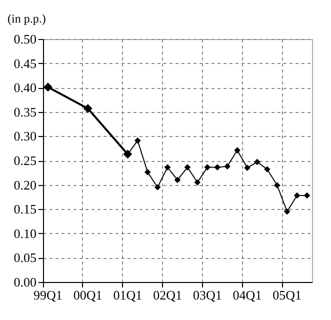 The image size is (331, 320). I want to click on y-axis-title: (in p.p.), so click(27, 19).